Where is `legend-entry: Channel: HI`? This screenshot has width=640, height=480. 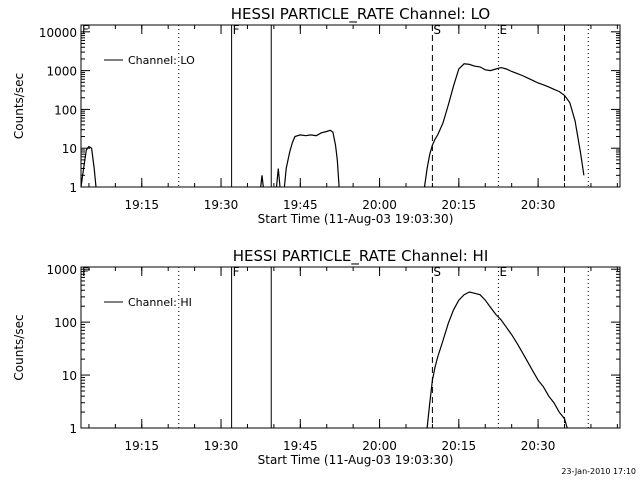 legend-entry: Channel: HI is located at coordinates (160, 302).